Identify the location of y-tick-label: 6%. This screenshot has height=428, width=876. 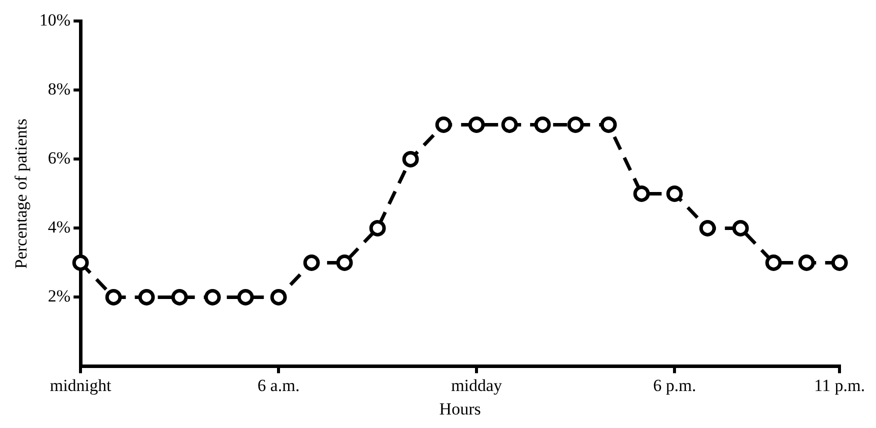
(59, 158).